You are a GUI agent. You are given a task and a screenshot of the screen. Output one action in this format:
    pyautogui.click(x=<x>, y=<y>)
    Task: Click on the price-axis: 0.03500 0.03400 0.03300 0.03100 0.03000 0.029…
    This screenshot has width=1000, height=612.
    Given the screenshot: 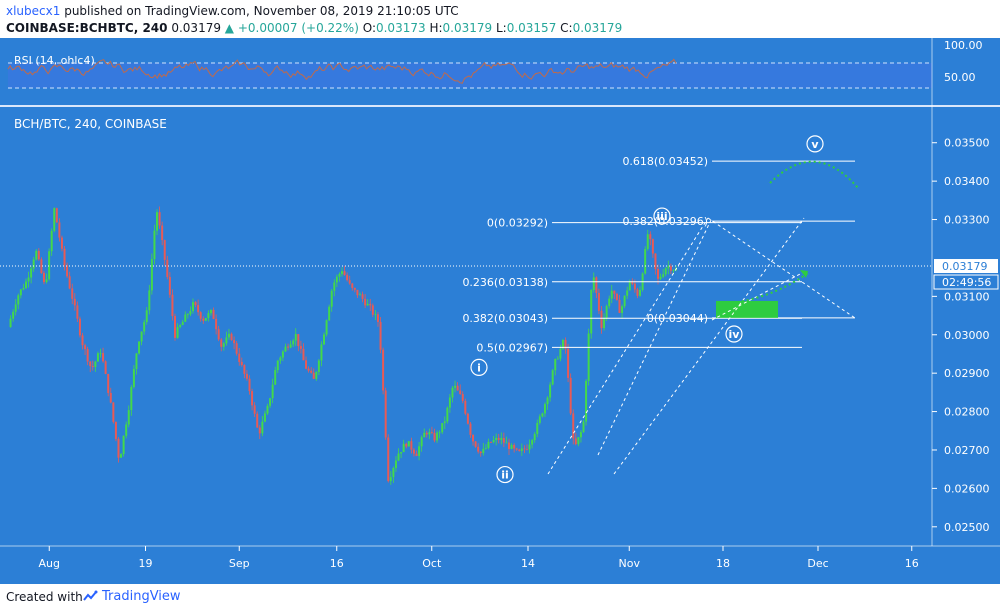 What is the action you would take?
    pyautogui.click(x=961, y=335)
    